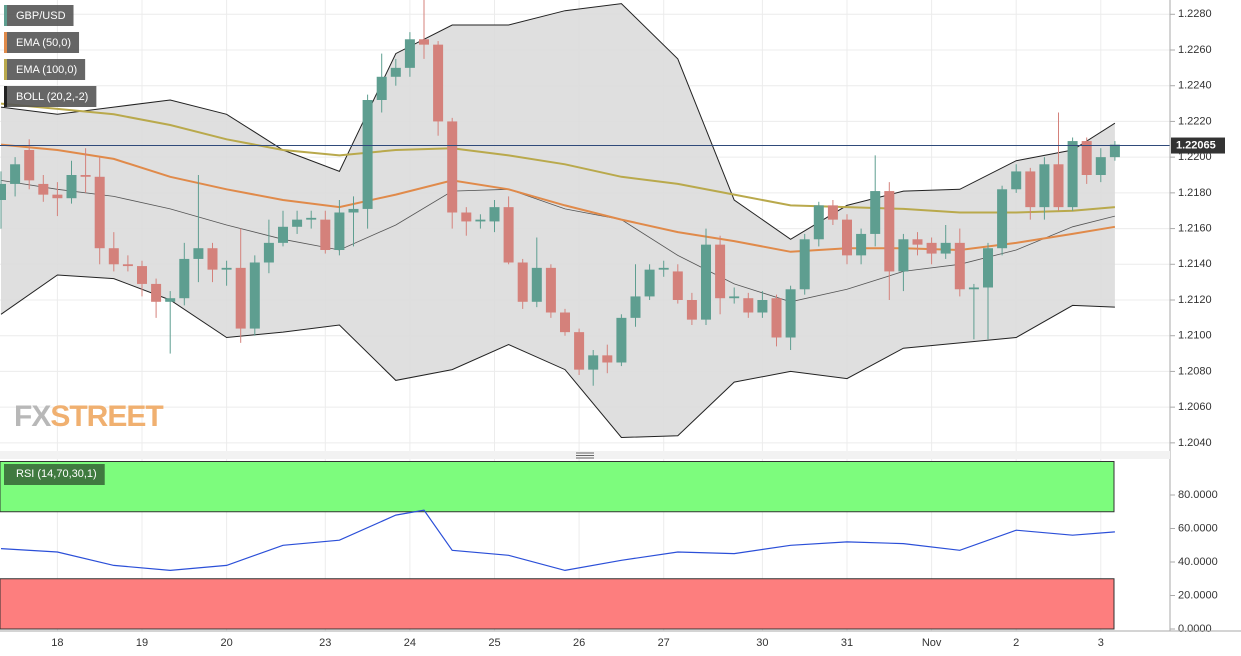 The image size is (1241, 656). I want to click on y-tick-label: 1.2200, so click(1195, 157).